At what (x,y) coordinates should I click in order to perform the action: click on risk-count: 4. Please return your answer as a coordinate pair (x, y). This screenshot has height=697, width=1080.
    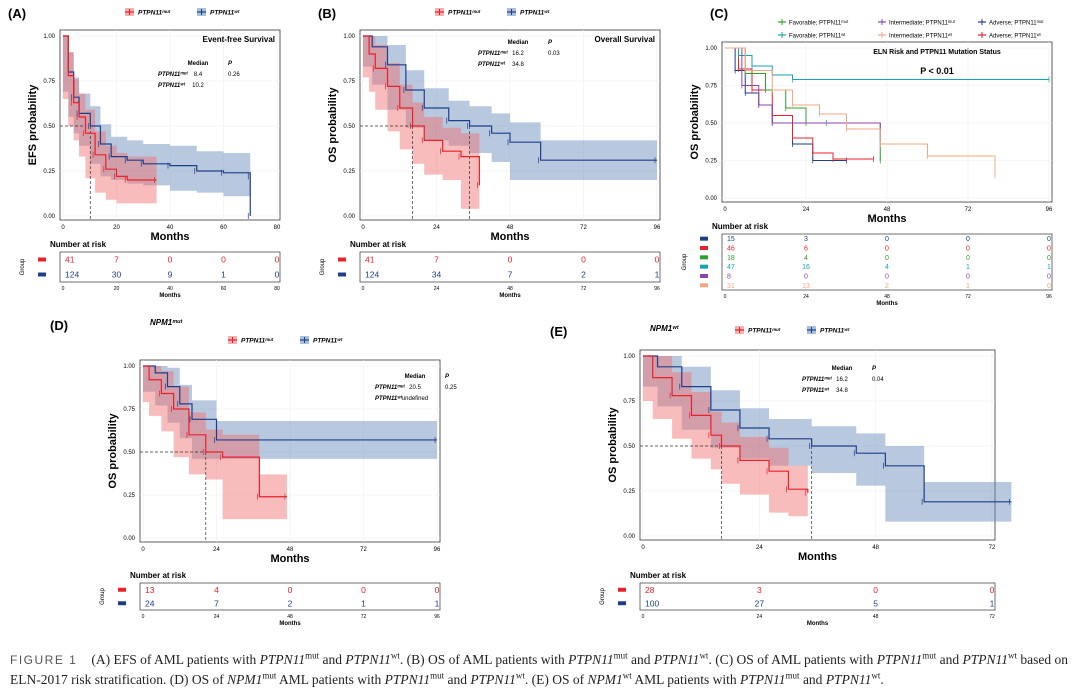
    Looking at the image, I should click on (887, 267).